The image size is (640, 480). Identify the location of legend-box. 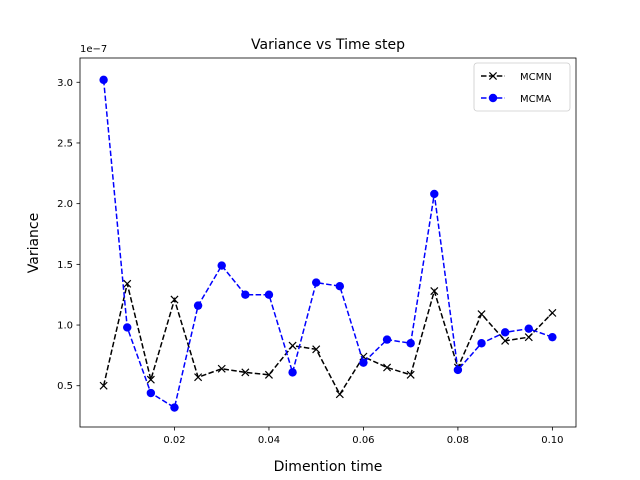
(522, 87).